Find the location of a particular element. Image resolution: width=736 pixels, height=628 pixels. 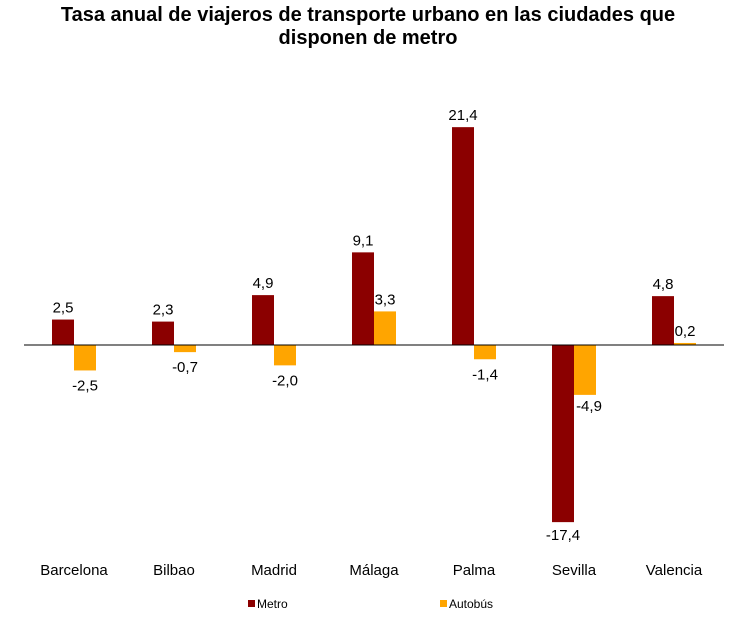

legend-swatch-metro is located at coordinates (251, 603).